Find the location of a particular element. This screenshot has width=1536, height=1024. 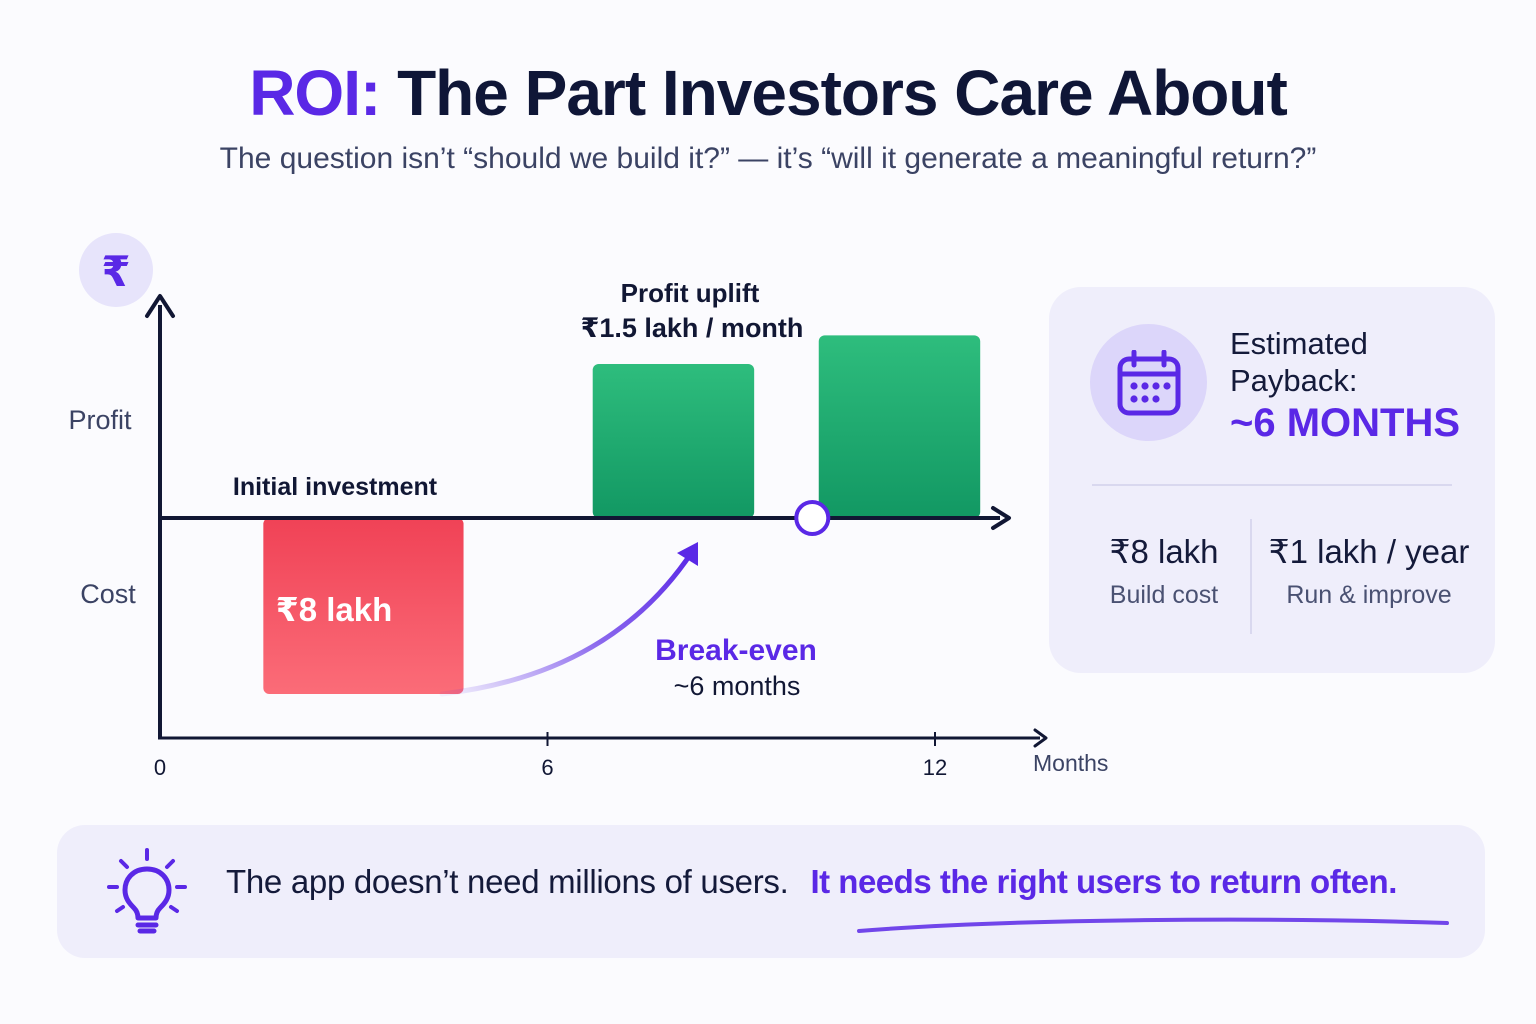

profit-uplift-title: Profit uplift is located at coordinates (690, 293).